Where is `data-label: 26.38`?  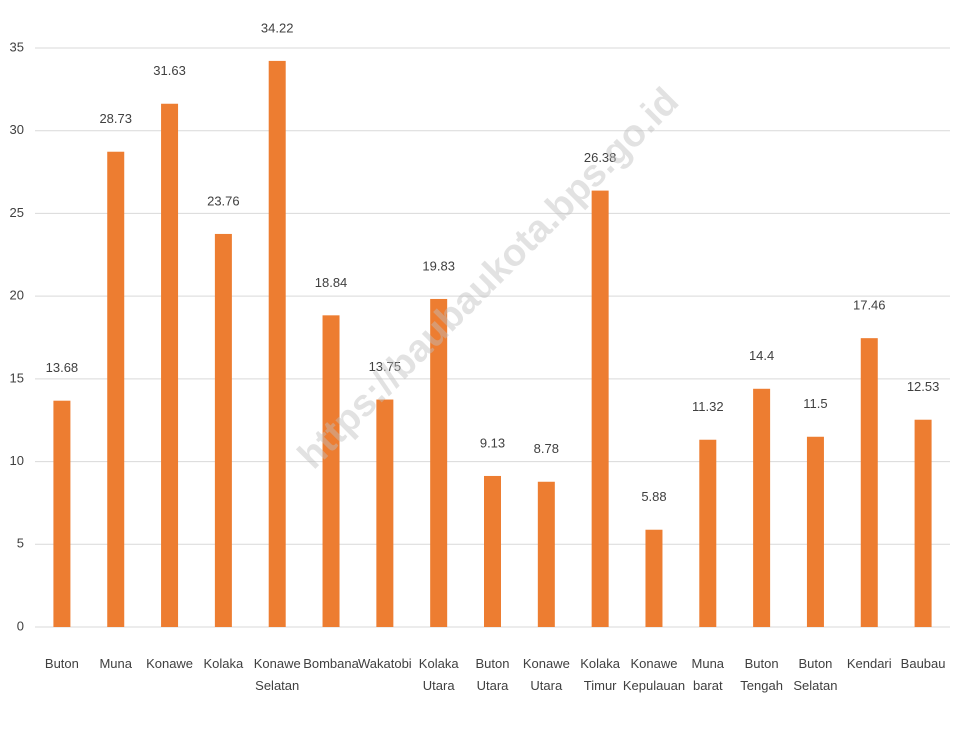
data-label: 26.38 is located at coordinates (600, 157).